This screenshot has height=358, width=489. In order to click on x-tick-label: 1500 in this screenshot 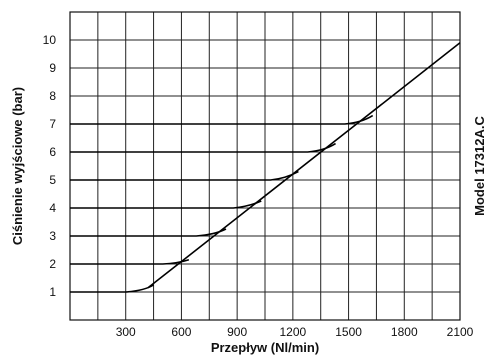, I will do `click(348, 332)`.